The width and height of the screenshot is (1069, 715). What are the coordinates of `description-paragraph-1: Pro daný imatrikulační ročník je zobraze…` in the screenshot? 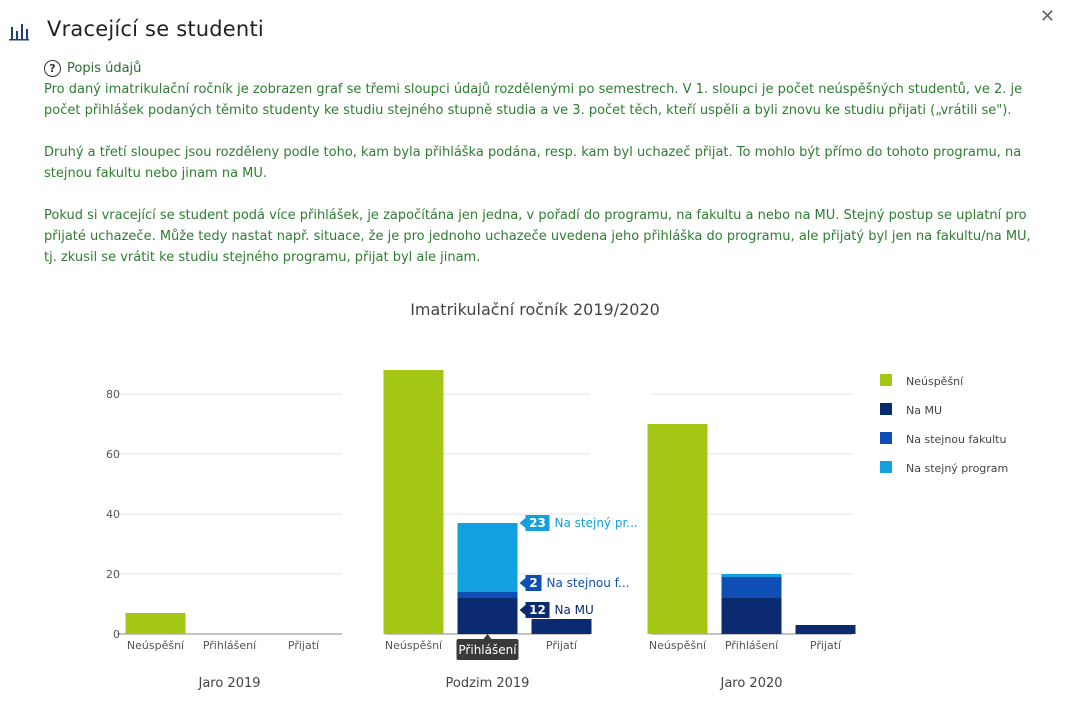 It's located at (533, 100).